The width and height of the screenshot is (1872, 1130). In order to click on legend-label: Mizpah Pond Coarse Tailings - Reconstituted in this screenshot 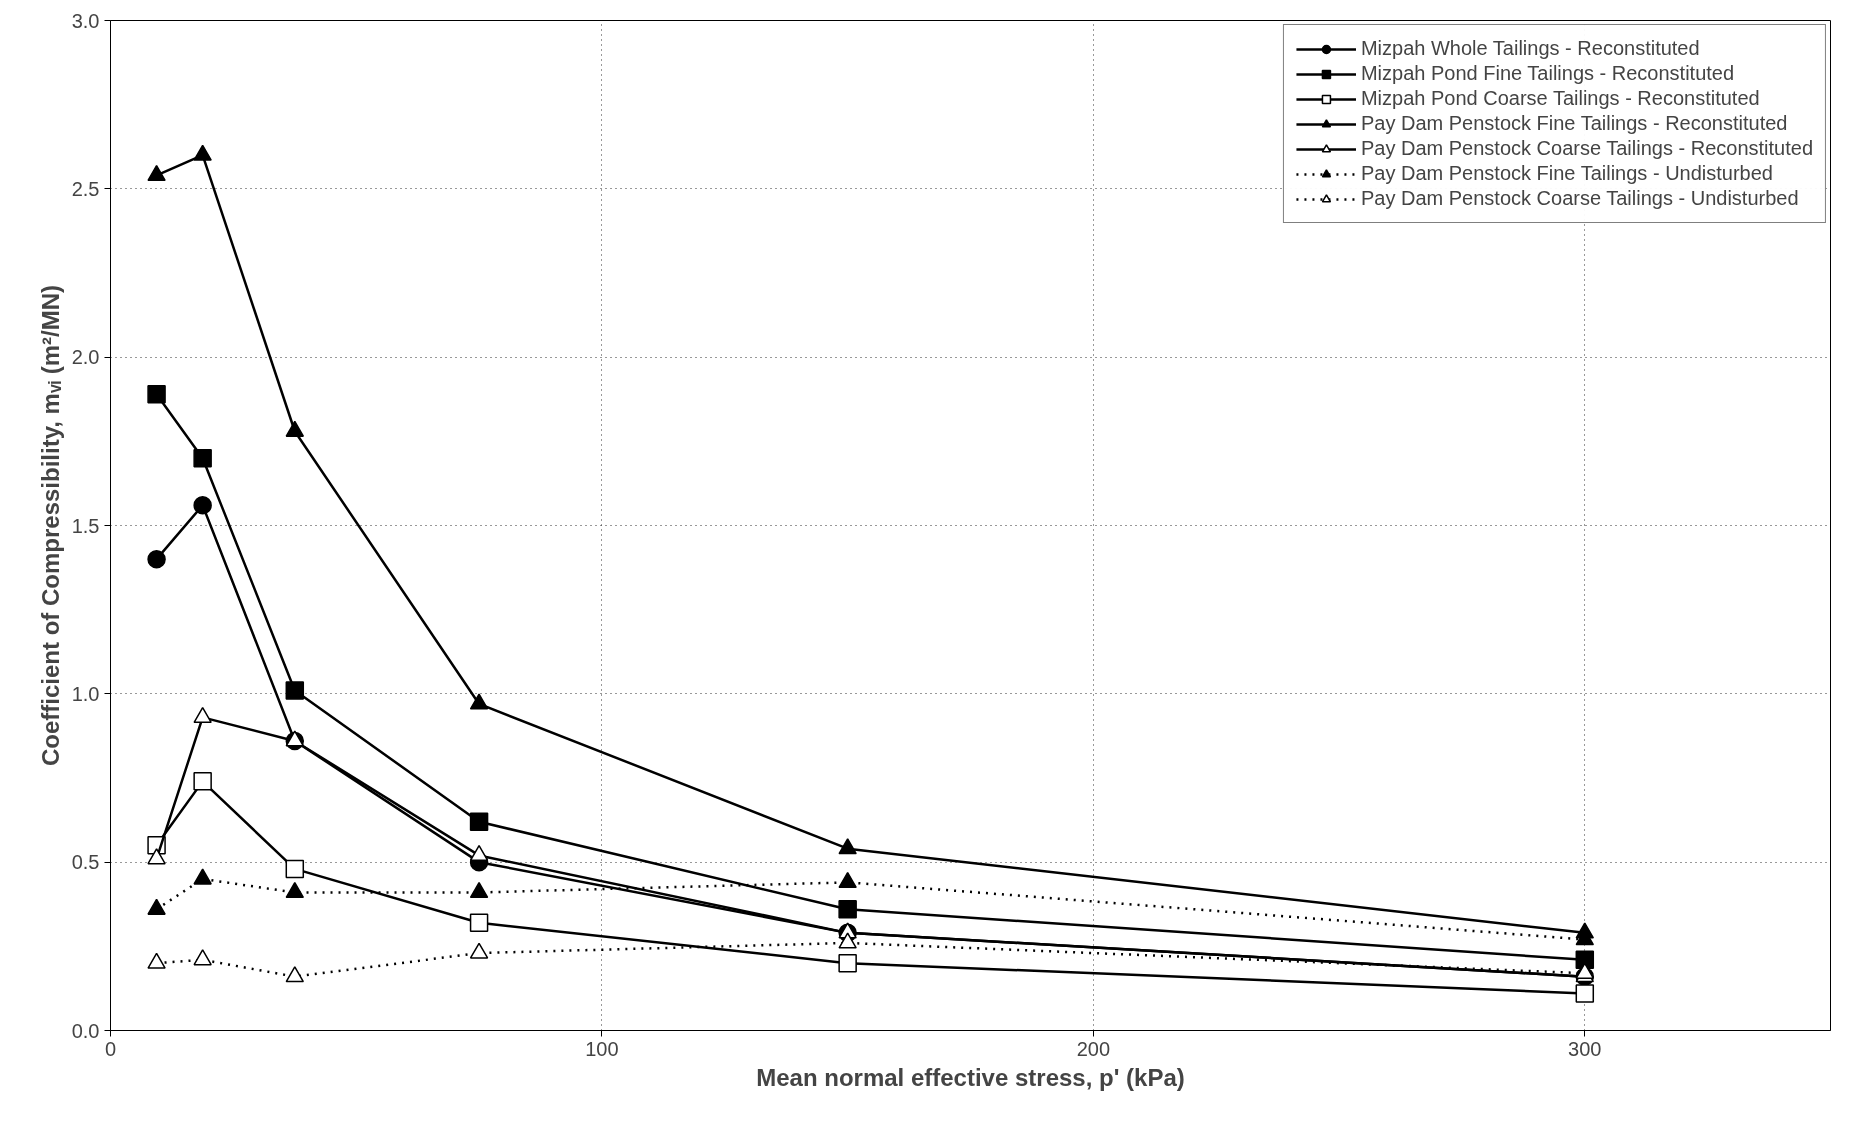, I will do `click(1560, 98)`.